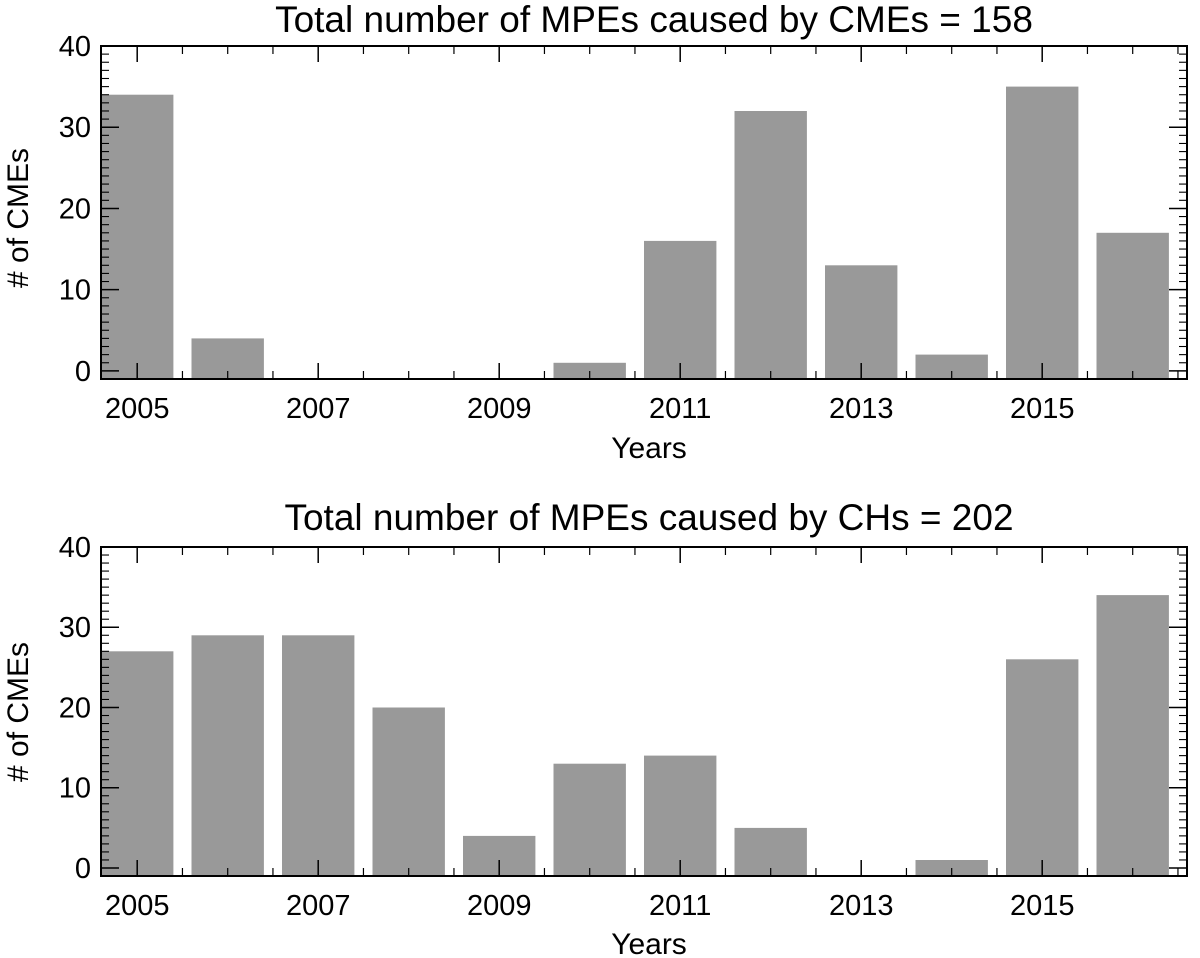 The width and height of the screenshot is (1200, 958). I want to click on cme-xtick-label-2009: 2009, so click(499, 409).